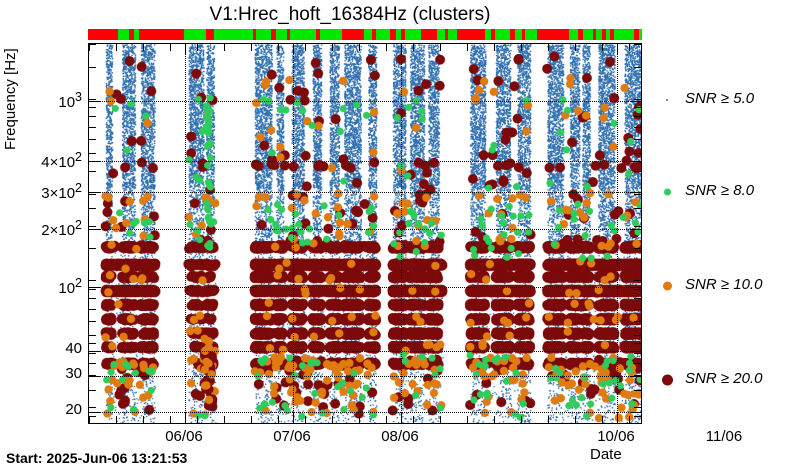 This screenshot has width=805, height=472. I want to click on y-tick-label: 2×10², so click(61, 228).